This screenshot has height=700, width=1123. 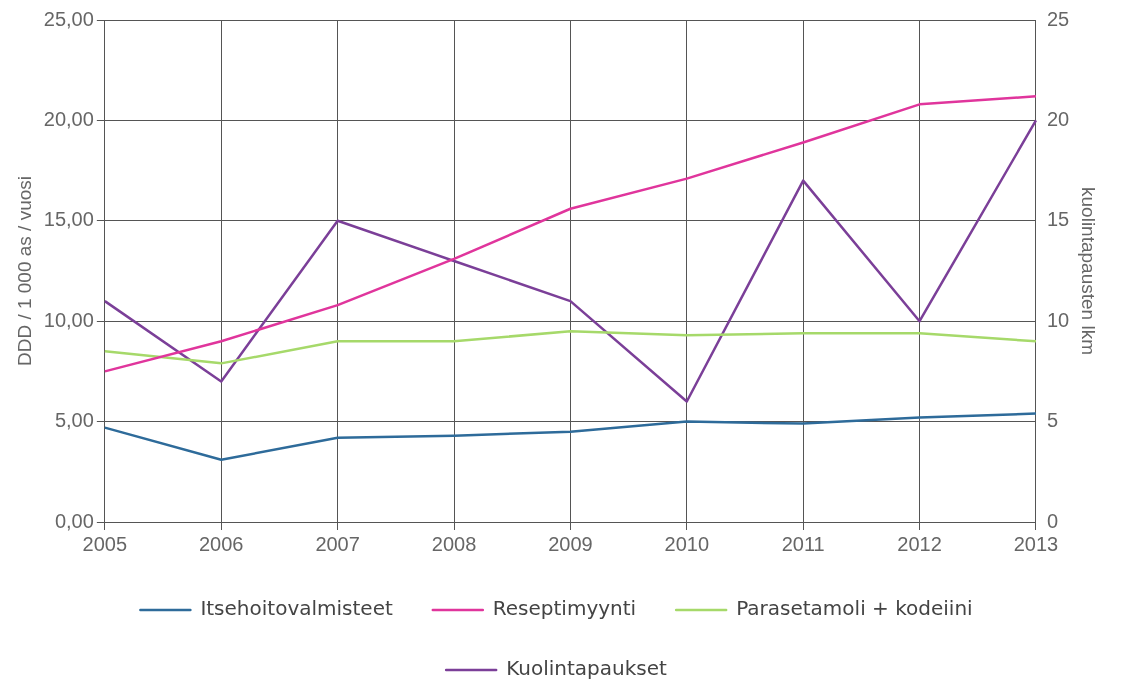 What do you see at coordinates (24, 271) in the screenshot?
I see `y-axis-title: DDD / 1 000 as / vuosi` at bounding box center [24, 271].